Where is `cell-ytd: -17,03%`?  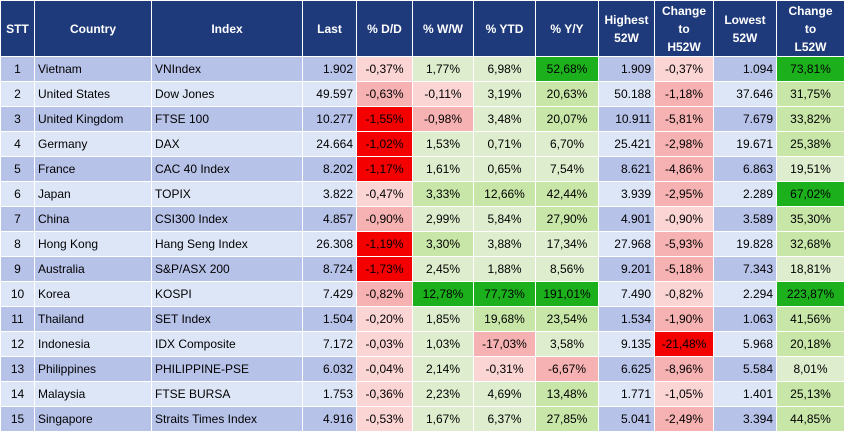
cell-ytd: -17,03% is located at coordinates (504, 344).